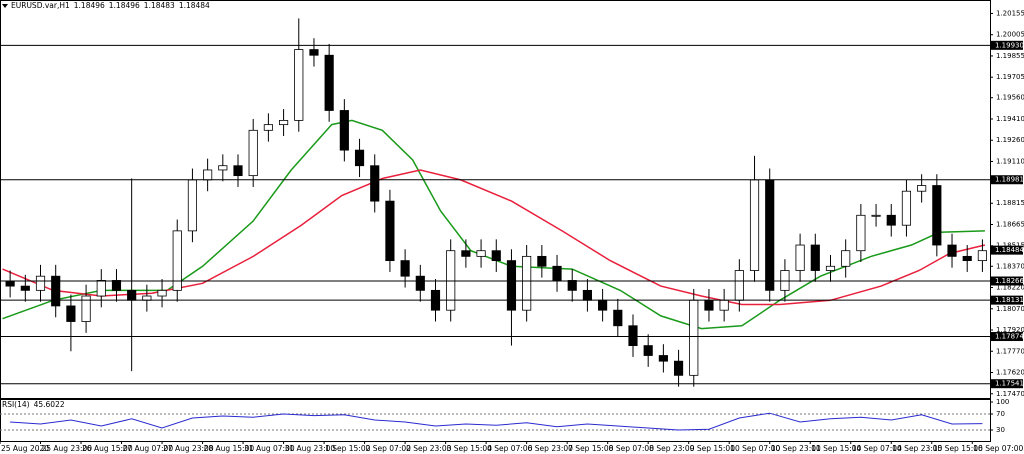 This screenshot has width=1024, height=454. What do you see at coordinates (1009, 45) in the screenshot?
I see `level-label: 1.19930` at bounding box center [1009, 45].